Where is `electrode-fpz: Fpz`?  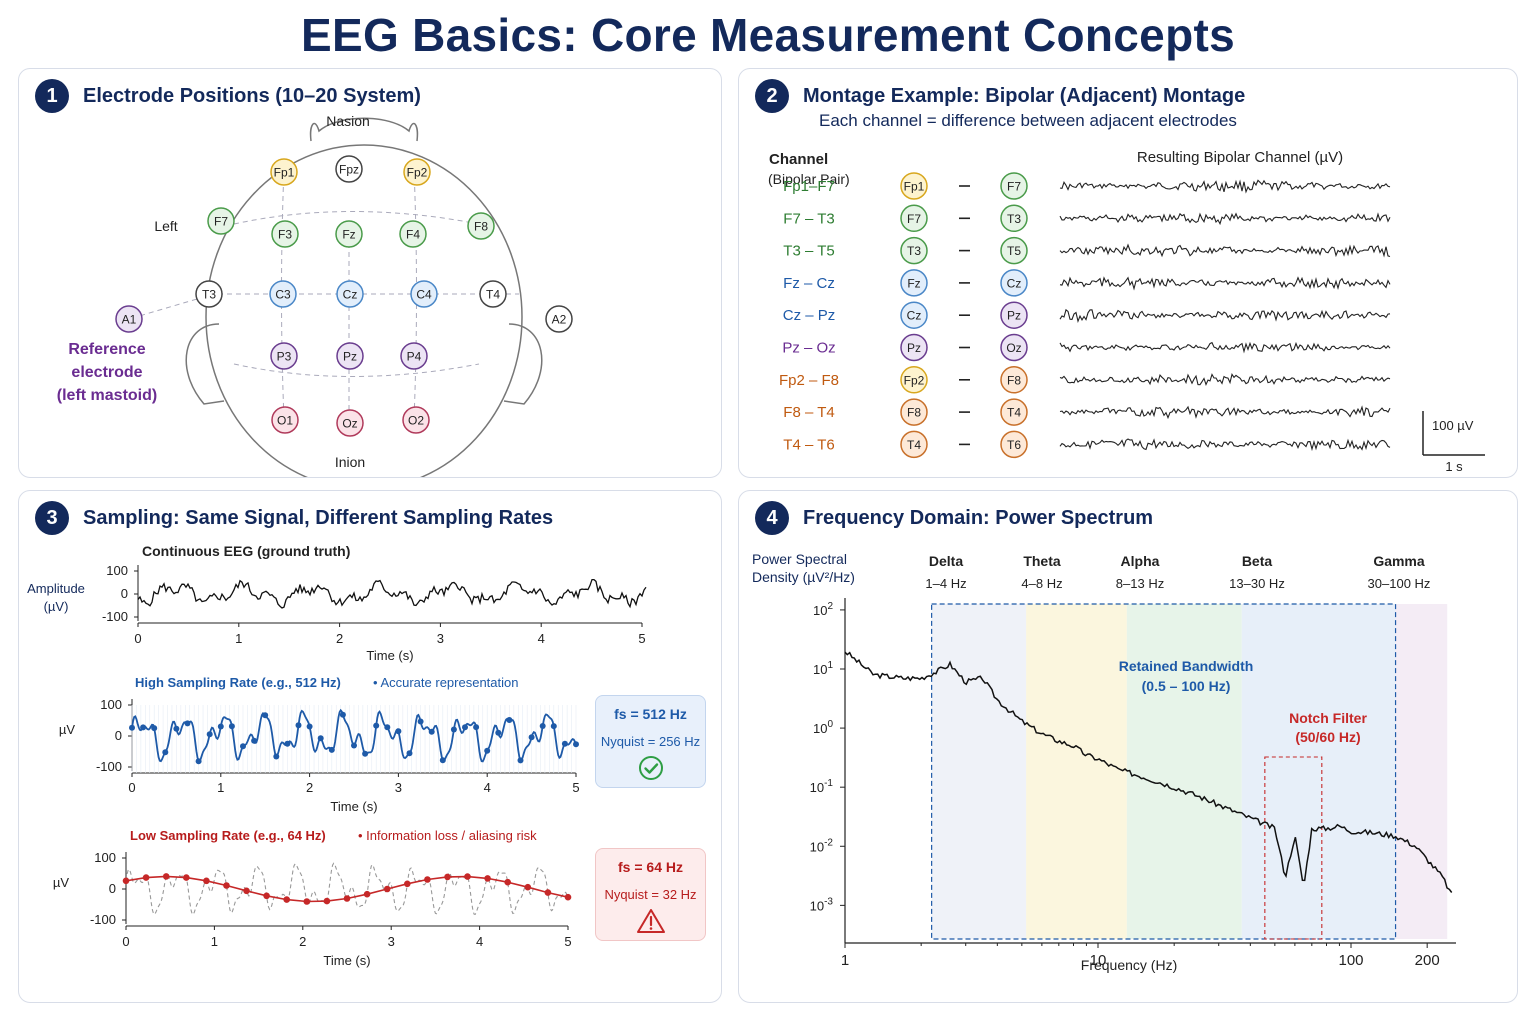
electrode-fpz: Fpz is located at coordinates (349, 169).